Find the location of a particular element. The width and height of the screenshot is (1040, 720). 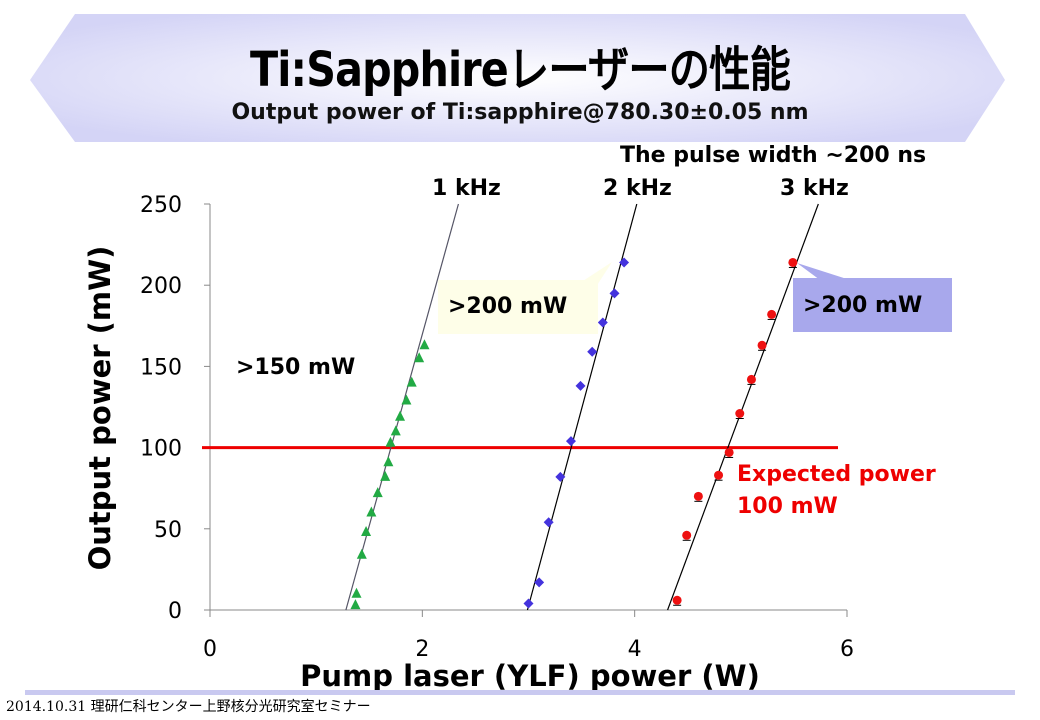

annotation-200mw-2khz: >200 mW is located at coordinates (507, 306).